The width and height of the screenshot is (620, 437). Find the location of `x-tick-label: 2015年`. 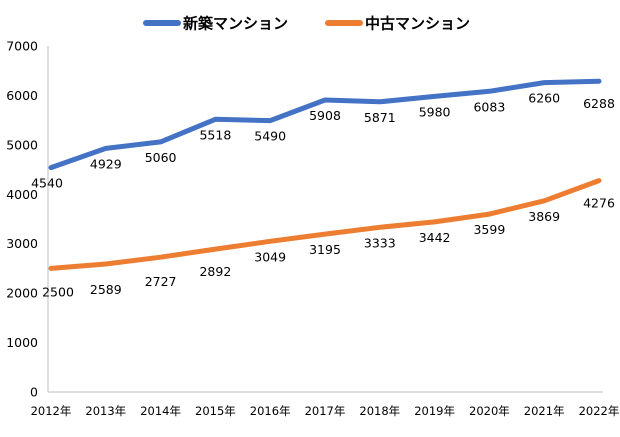

x-tick-label: 2015年 is located at coordinates (215, 411).